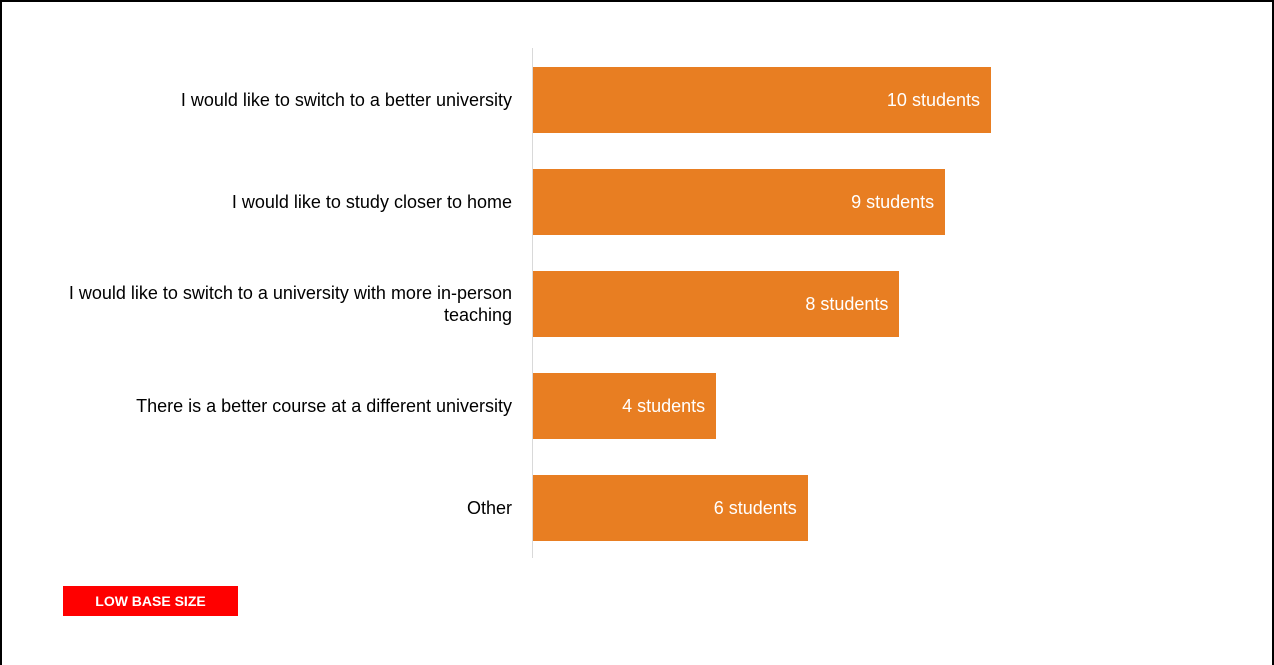 This screenshot has width=1274, height=665. I want to click on category-label: I would like to study closer to home, so click(371, 202).